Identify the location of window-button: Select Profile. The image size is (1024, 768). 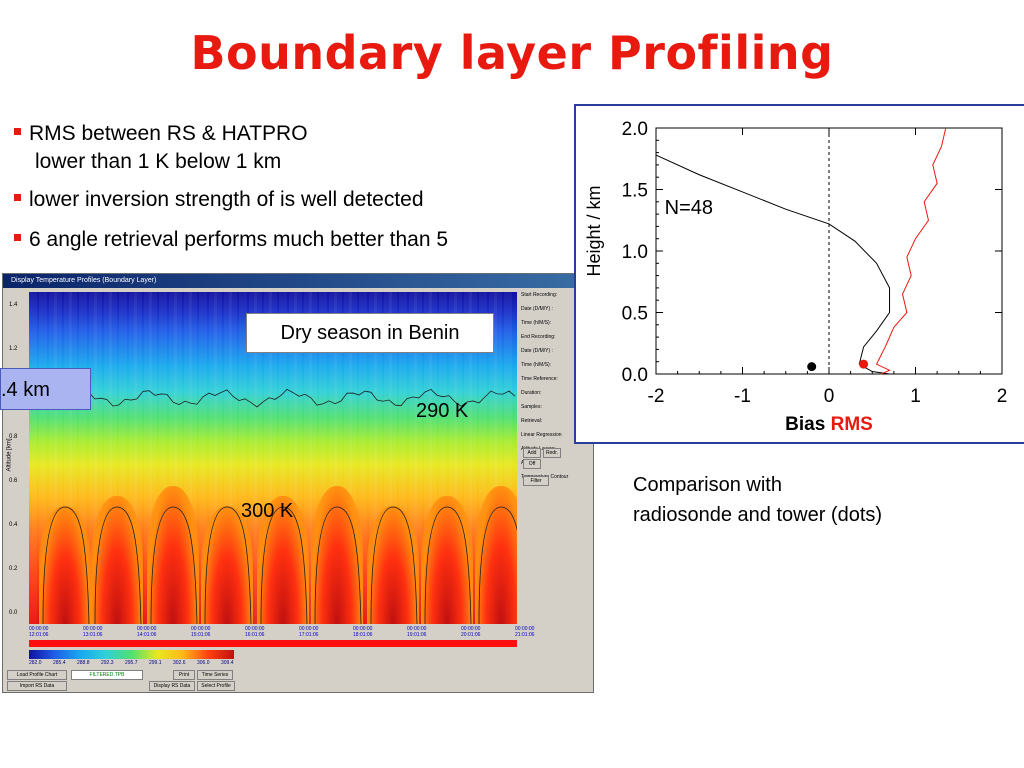
(216, 686).